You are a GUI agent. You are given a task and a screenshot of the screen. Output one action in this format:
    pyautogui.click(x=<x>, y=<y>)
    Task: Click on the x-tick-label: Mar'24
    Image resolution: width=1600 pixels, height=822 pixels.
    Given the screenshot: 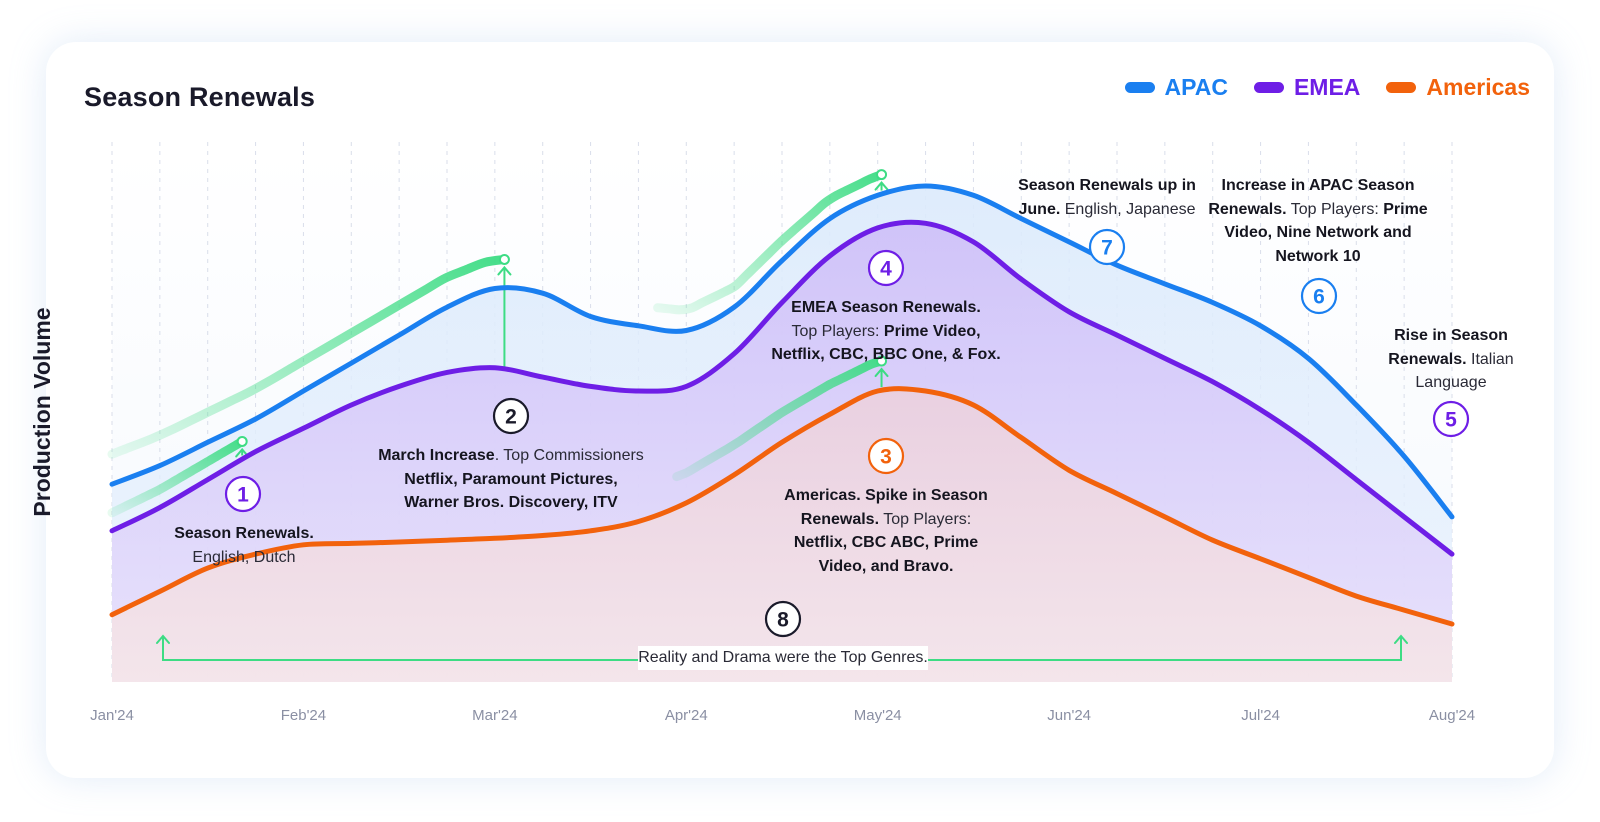 What is the action you would take?
    pyautogui.click(x=494, y=715)
    